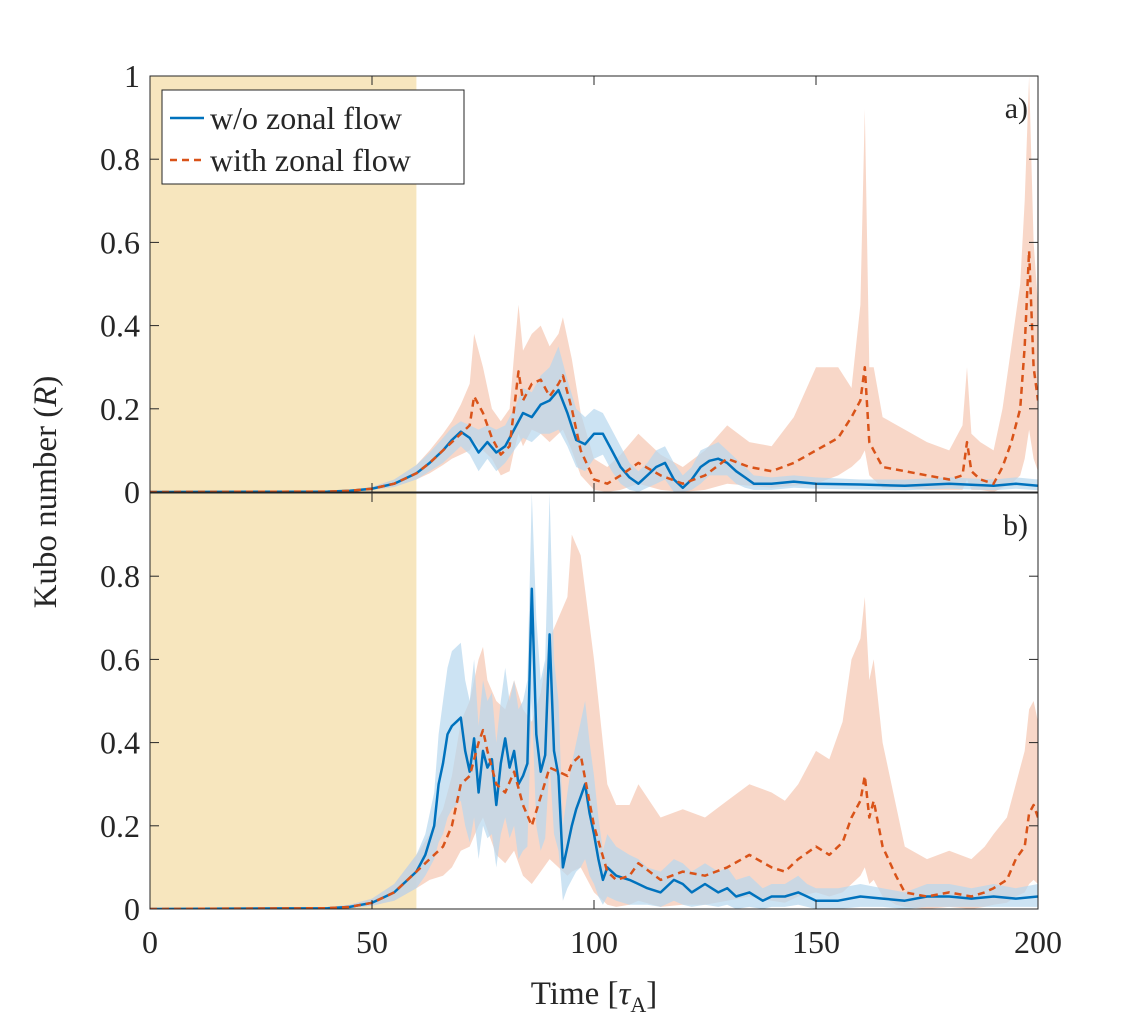 The image size is (1148, 1022). Describe the element at coordinates (816, 942) in the screenshot. I see `panel-b-xtick-label: 150` at that location.